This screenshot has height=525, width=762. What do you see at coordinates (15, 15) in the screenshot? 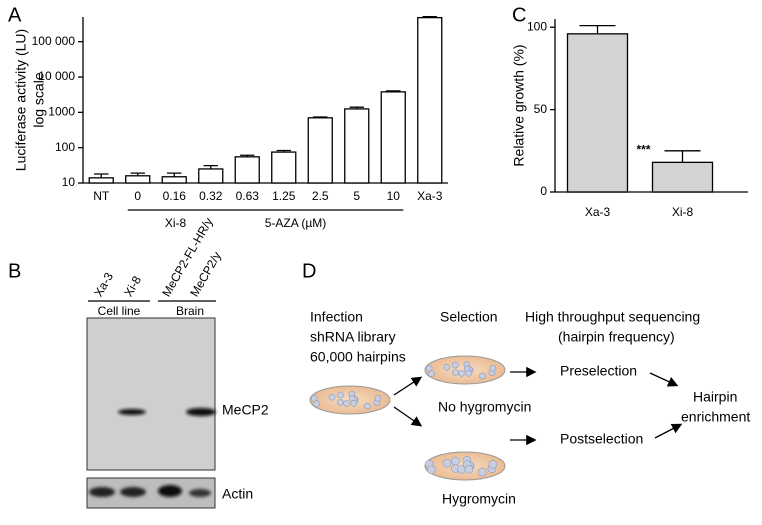
I see `panel-label: A` at bounding box center [15, 15].